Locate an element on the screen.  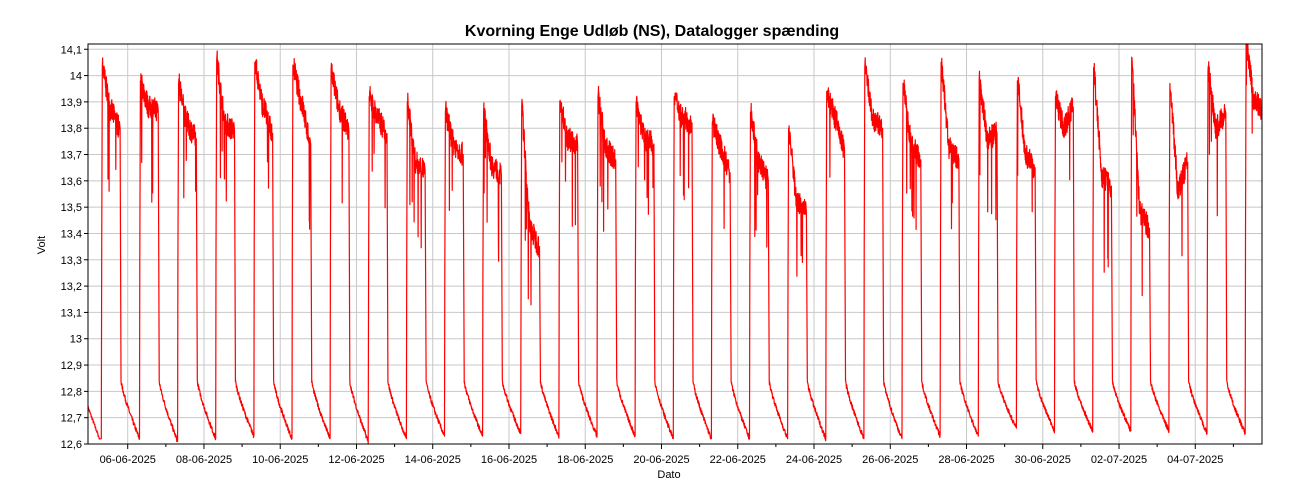
x-tick-label: 04-07-2025 is located at coordinates (1195, 460).